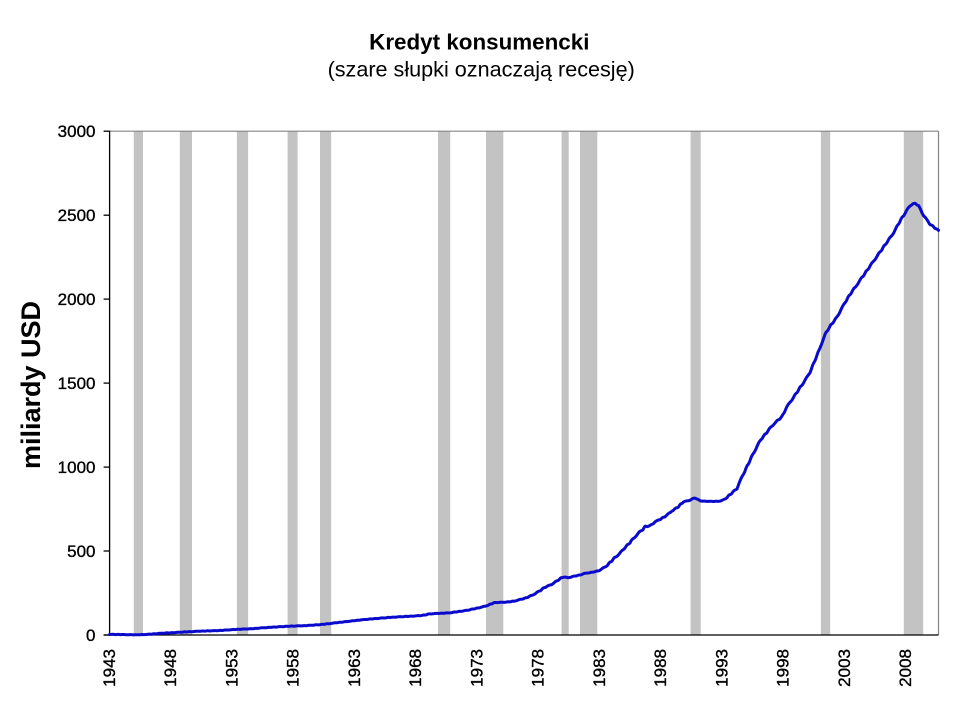  Describe the element at coordinates (479, 42) in the screenshot. I see `svg-text: Kredyt konsumencki` at that location.